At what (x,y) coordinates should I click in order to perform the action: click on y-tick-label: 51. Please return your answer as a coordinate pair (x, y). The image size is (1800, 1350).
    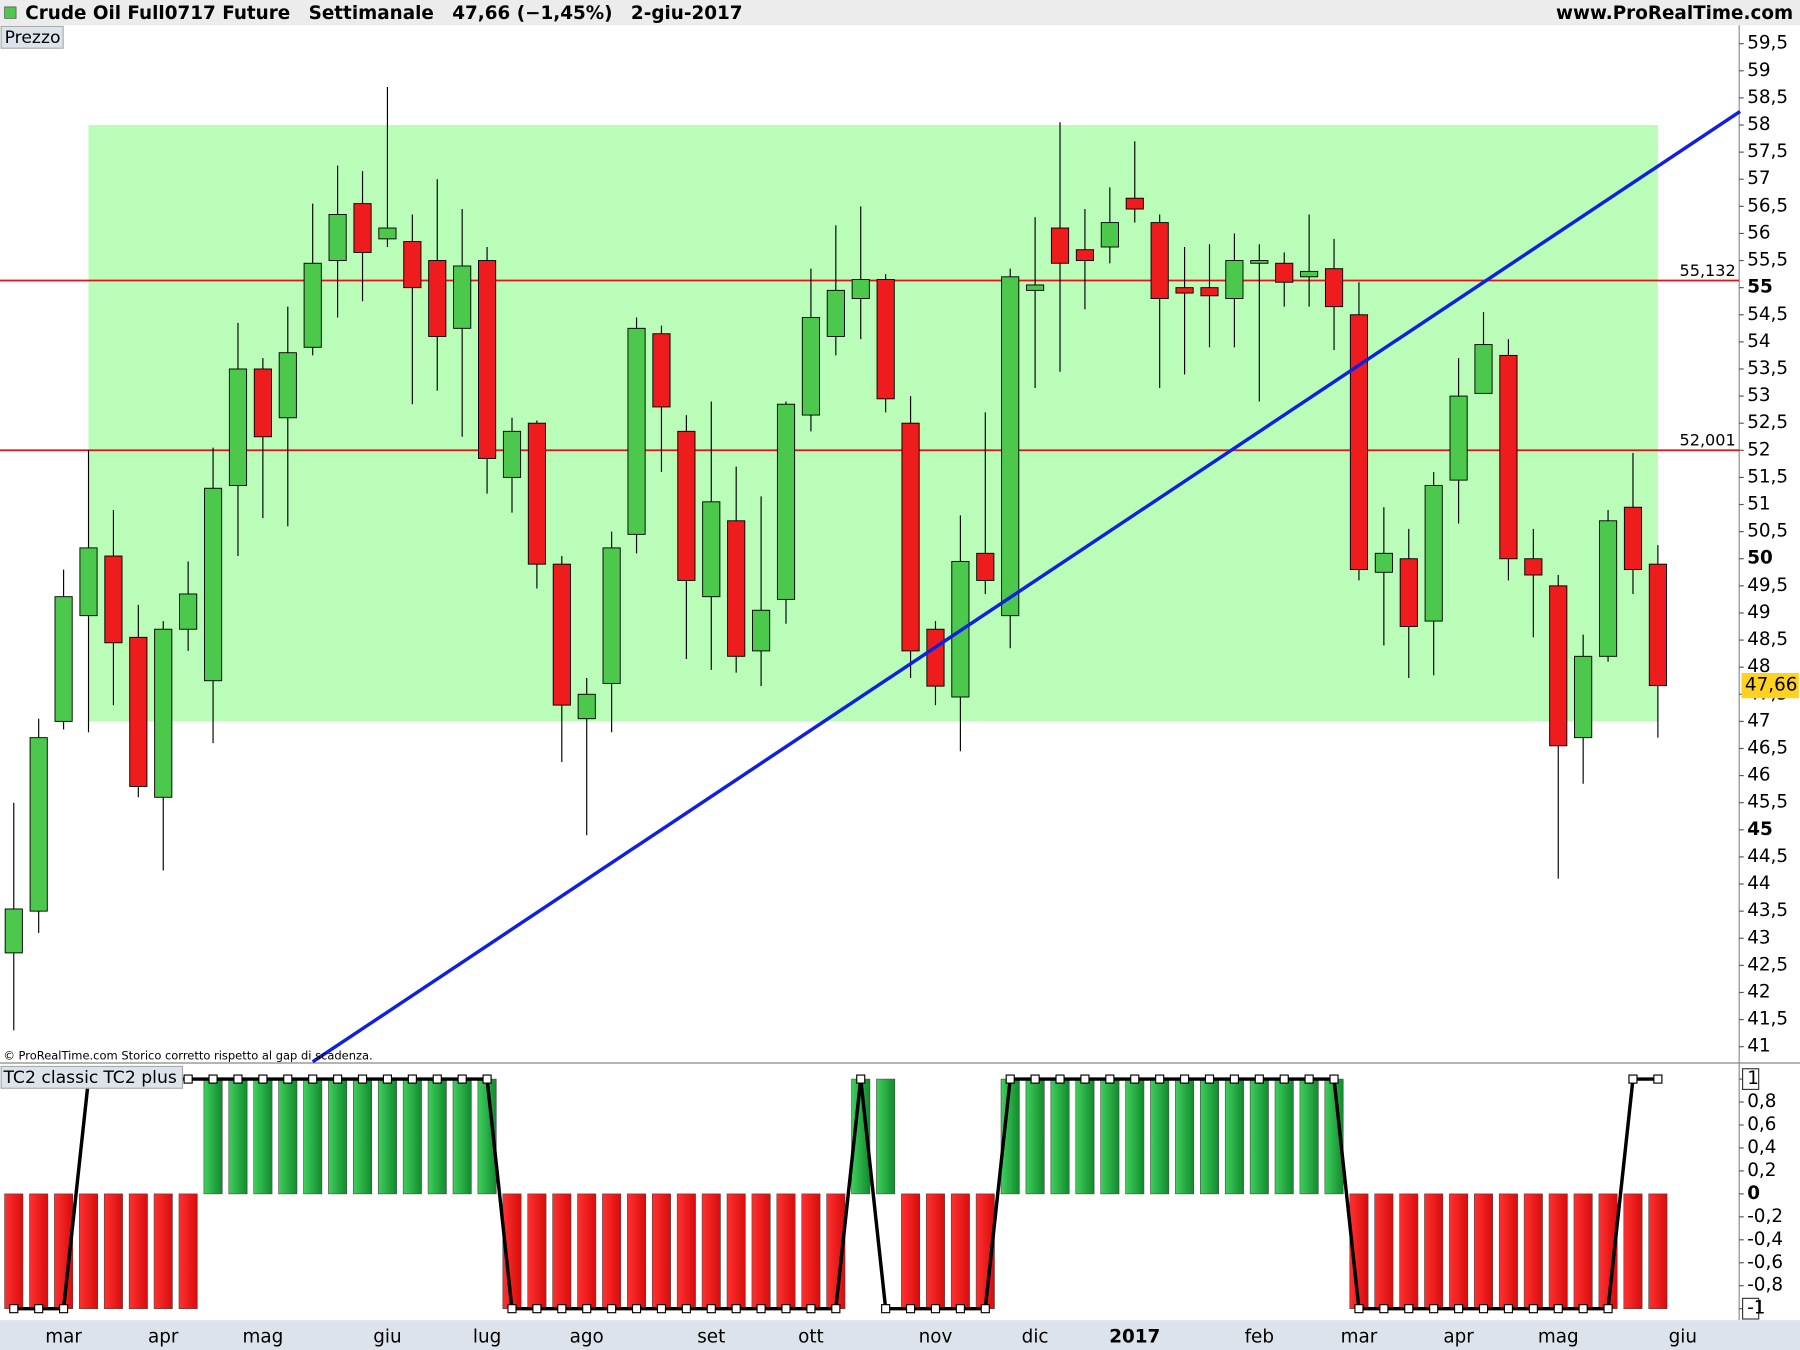
    Looking at the image, I should click on (1758, 504).